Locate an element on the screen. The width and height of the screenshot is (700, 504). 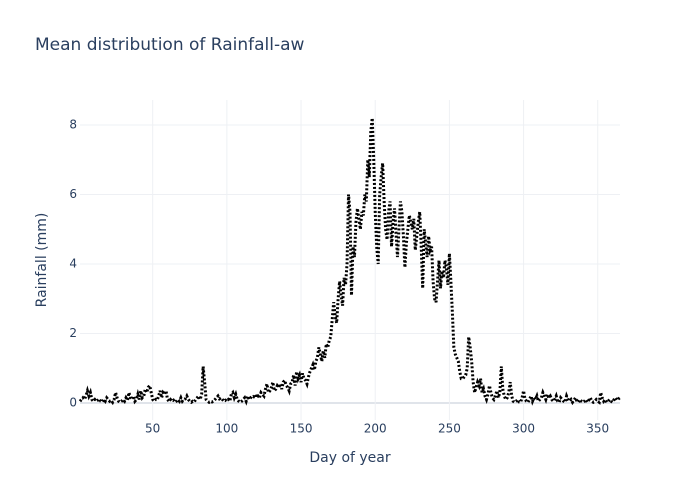
x-tick-label: 250 is located at coordinates (449, 429).